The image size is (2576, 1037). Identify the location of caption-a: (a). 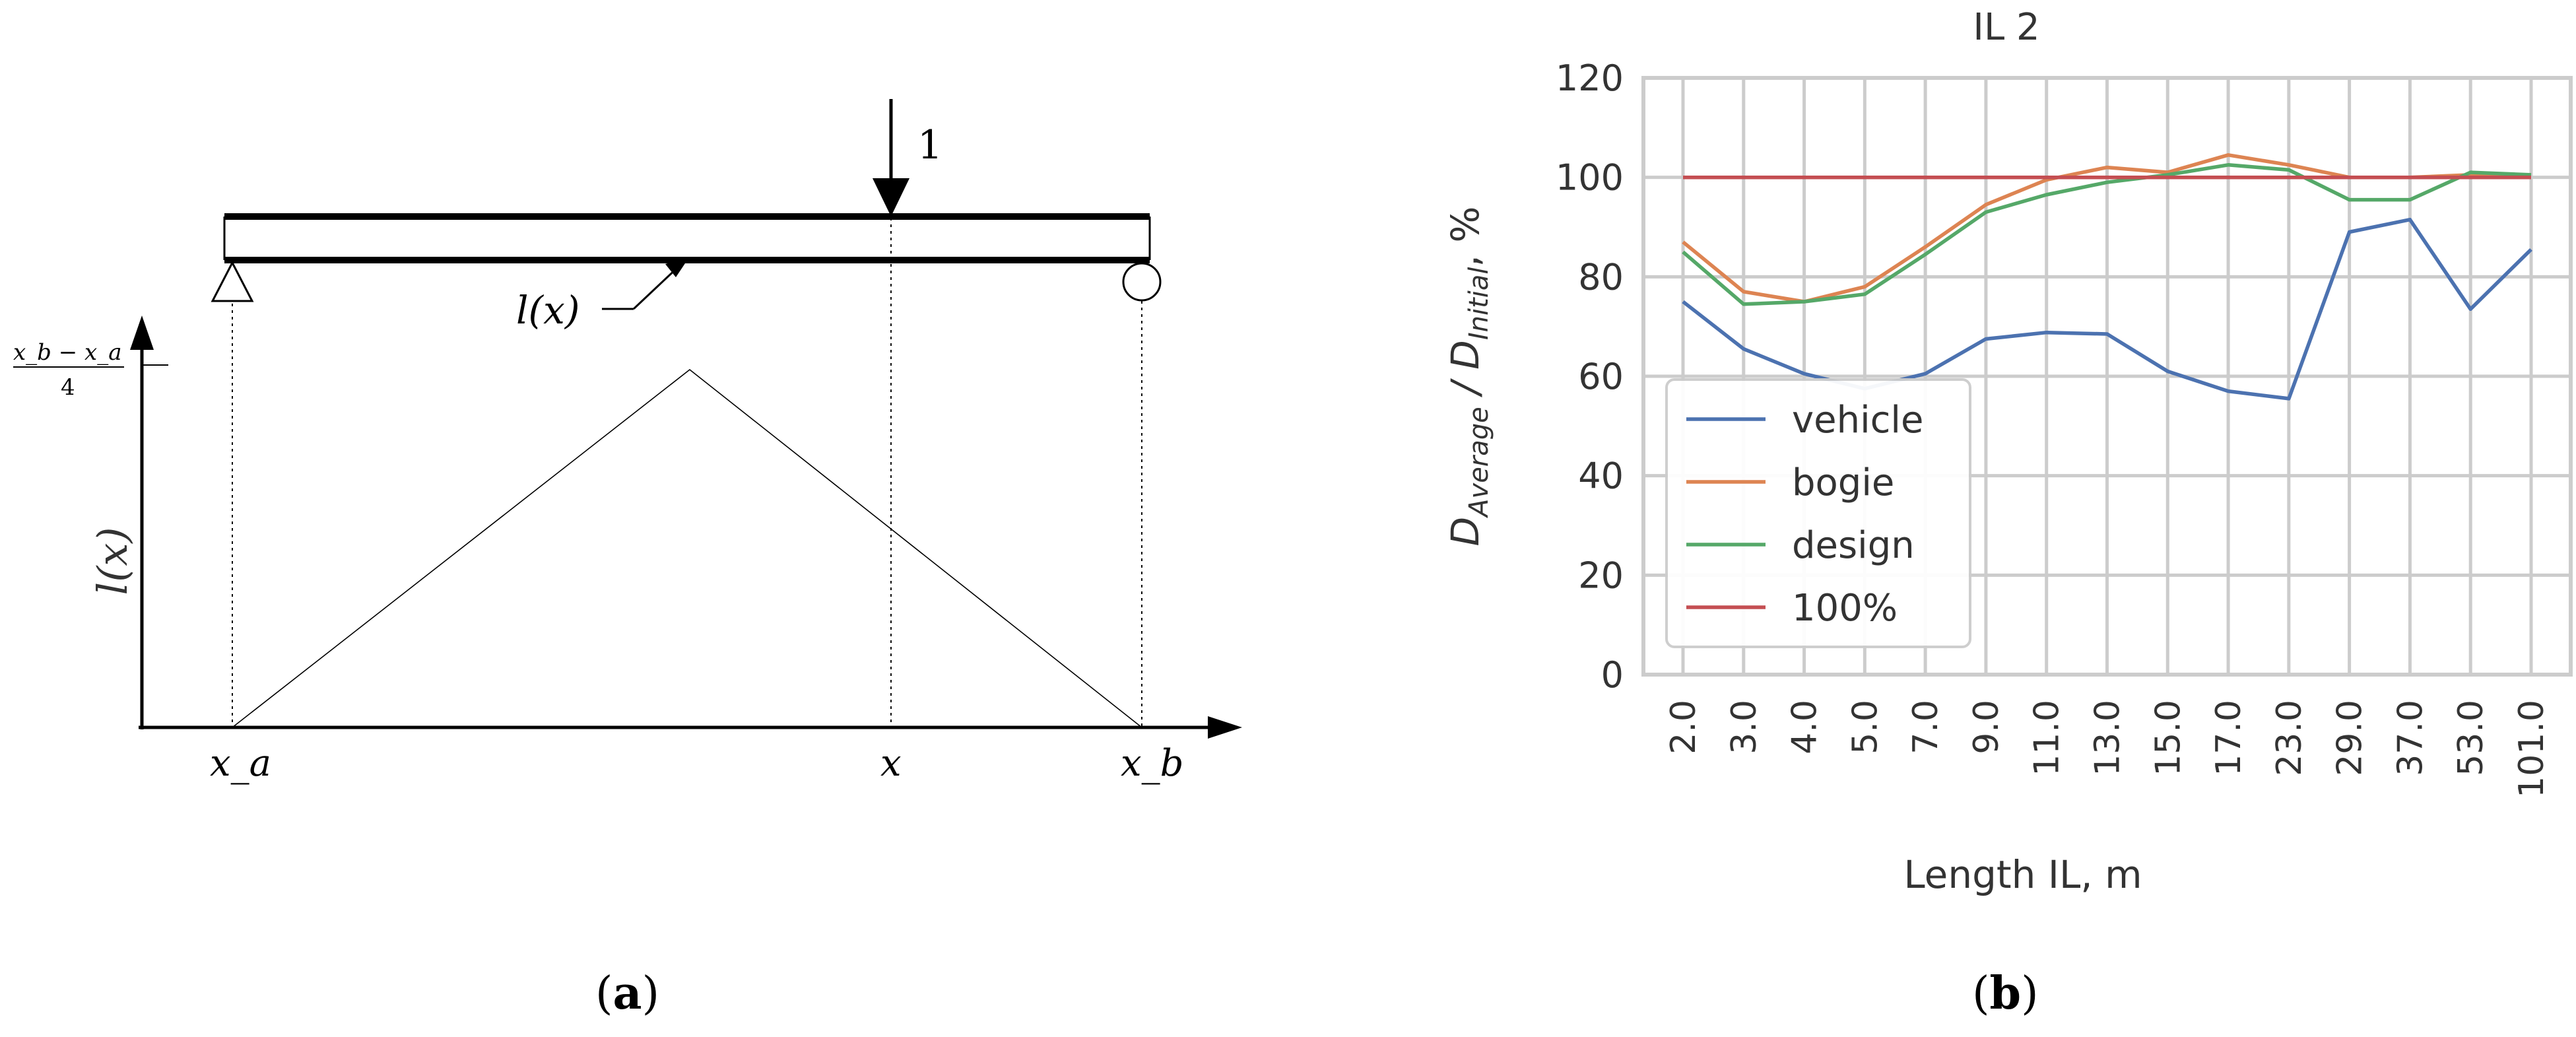
(627, 993).